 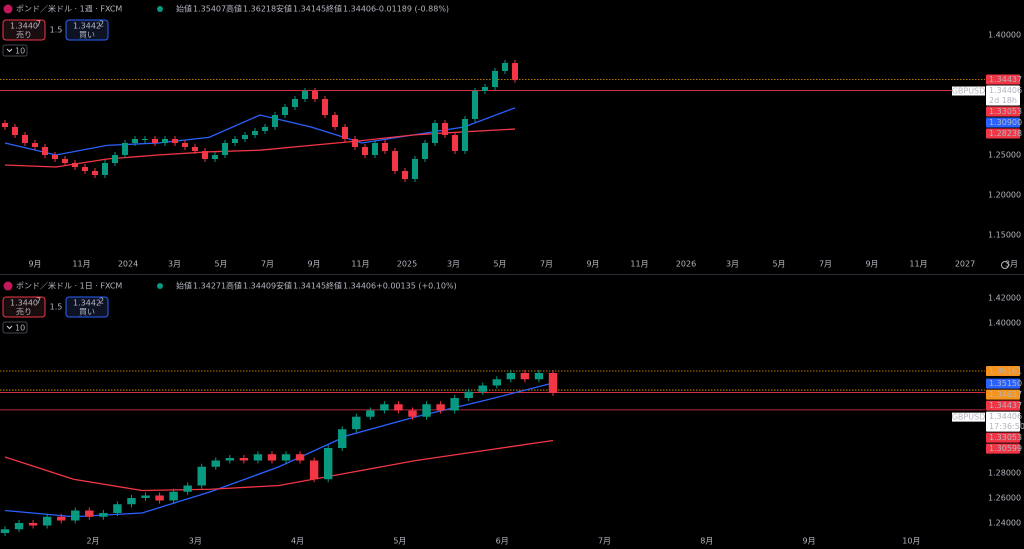 I want to click on settings-icon, so click(x=1005, y=265).